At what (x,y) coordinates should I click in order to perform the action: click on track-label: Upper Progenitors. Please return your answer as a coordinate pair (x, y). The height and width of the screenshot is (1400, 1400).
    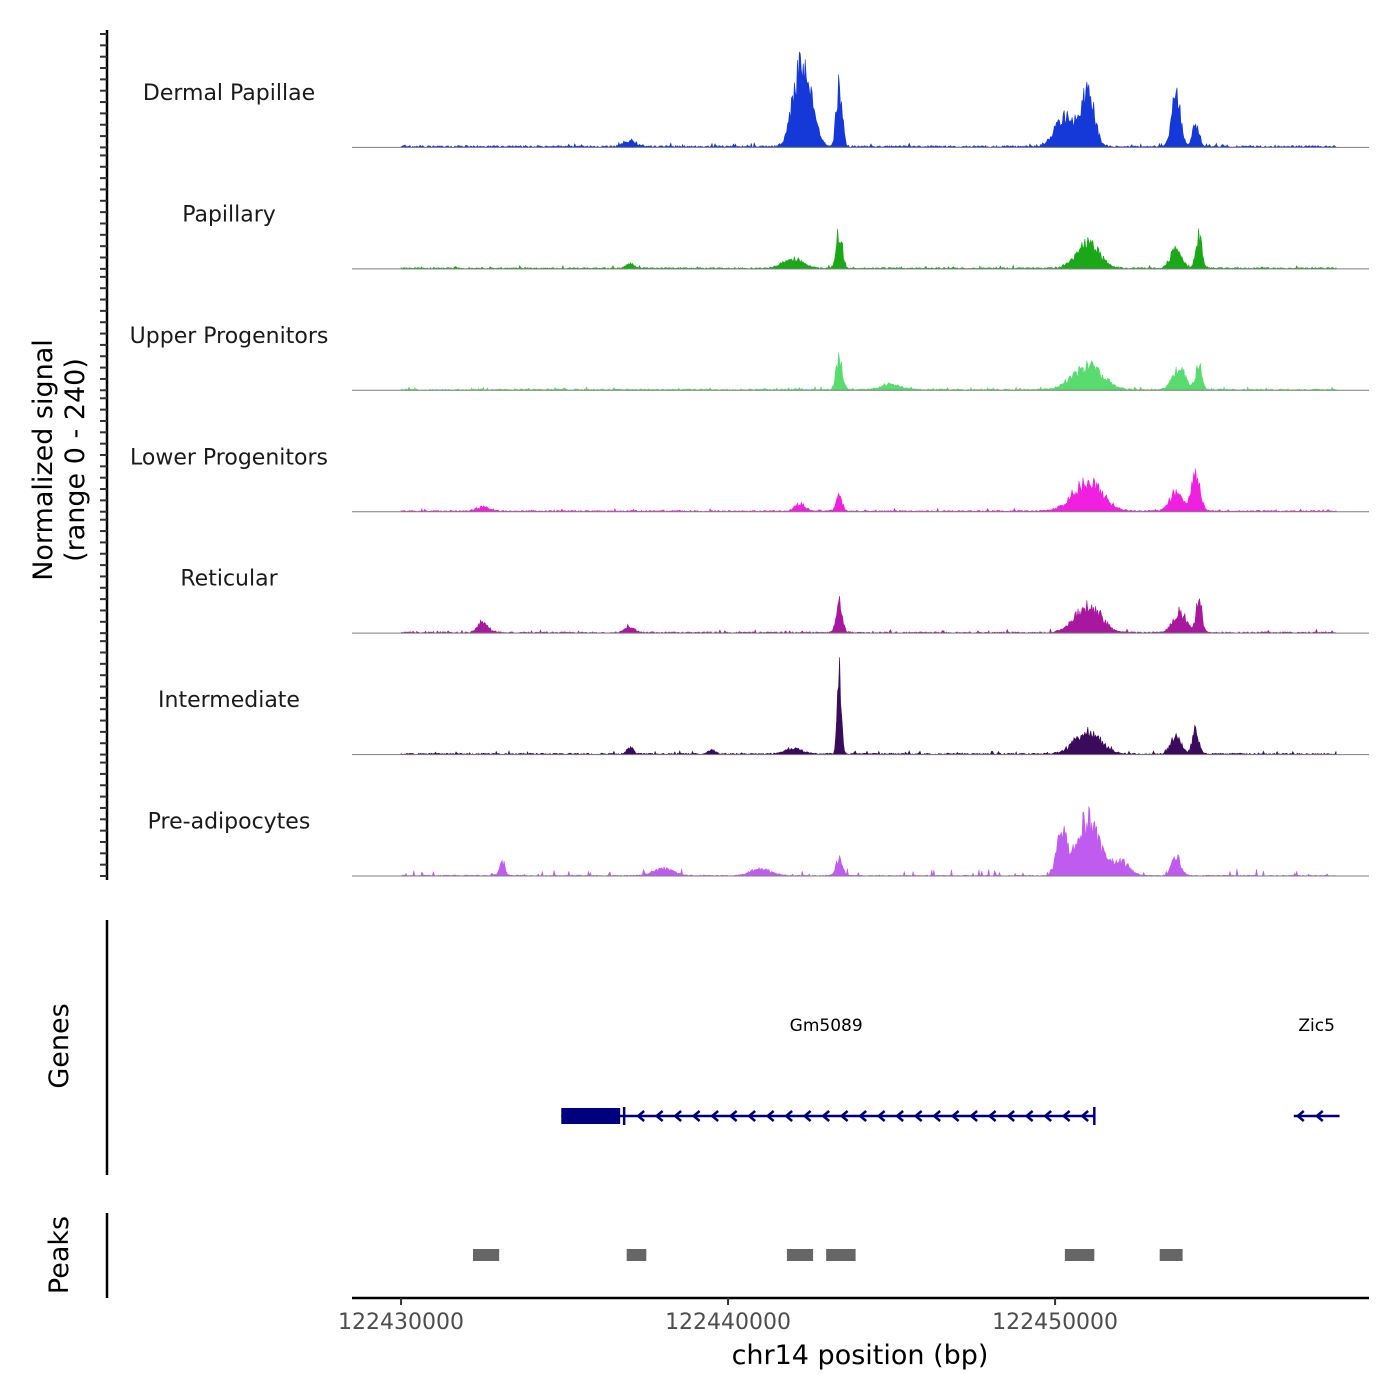
    Looking at the image, I should click on (229, 336).